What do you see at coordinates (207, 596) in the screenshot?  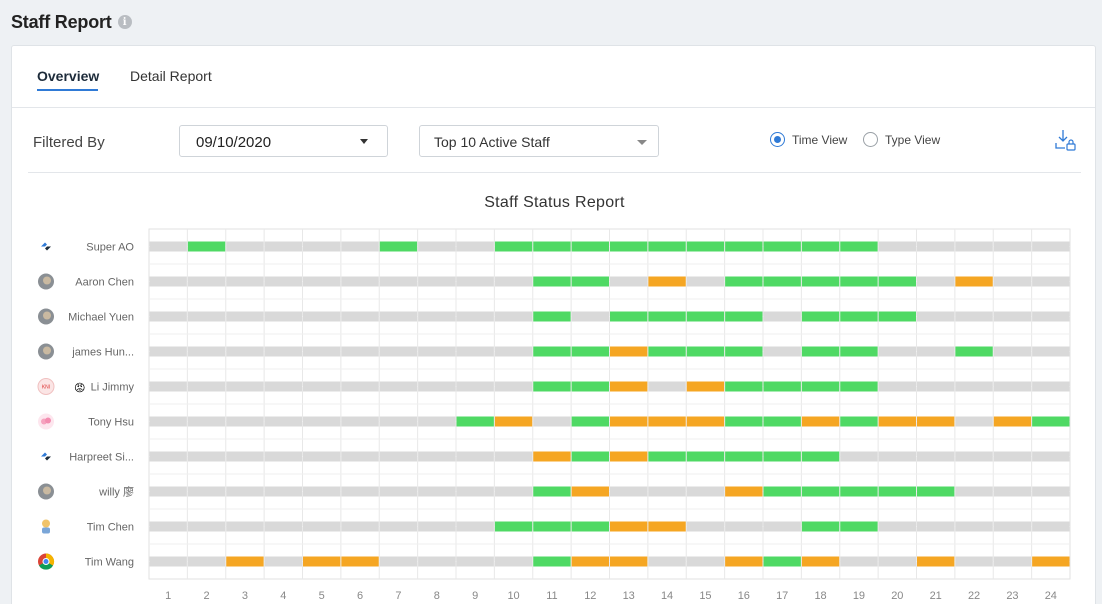 I see `x-tick-label: 2` at bounding box center [207, 596].